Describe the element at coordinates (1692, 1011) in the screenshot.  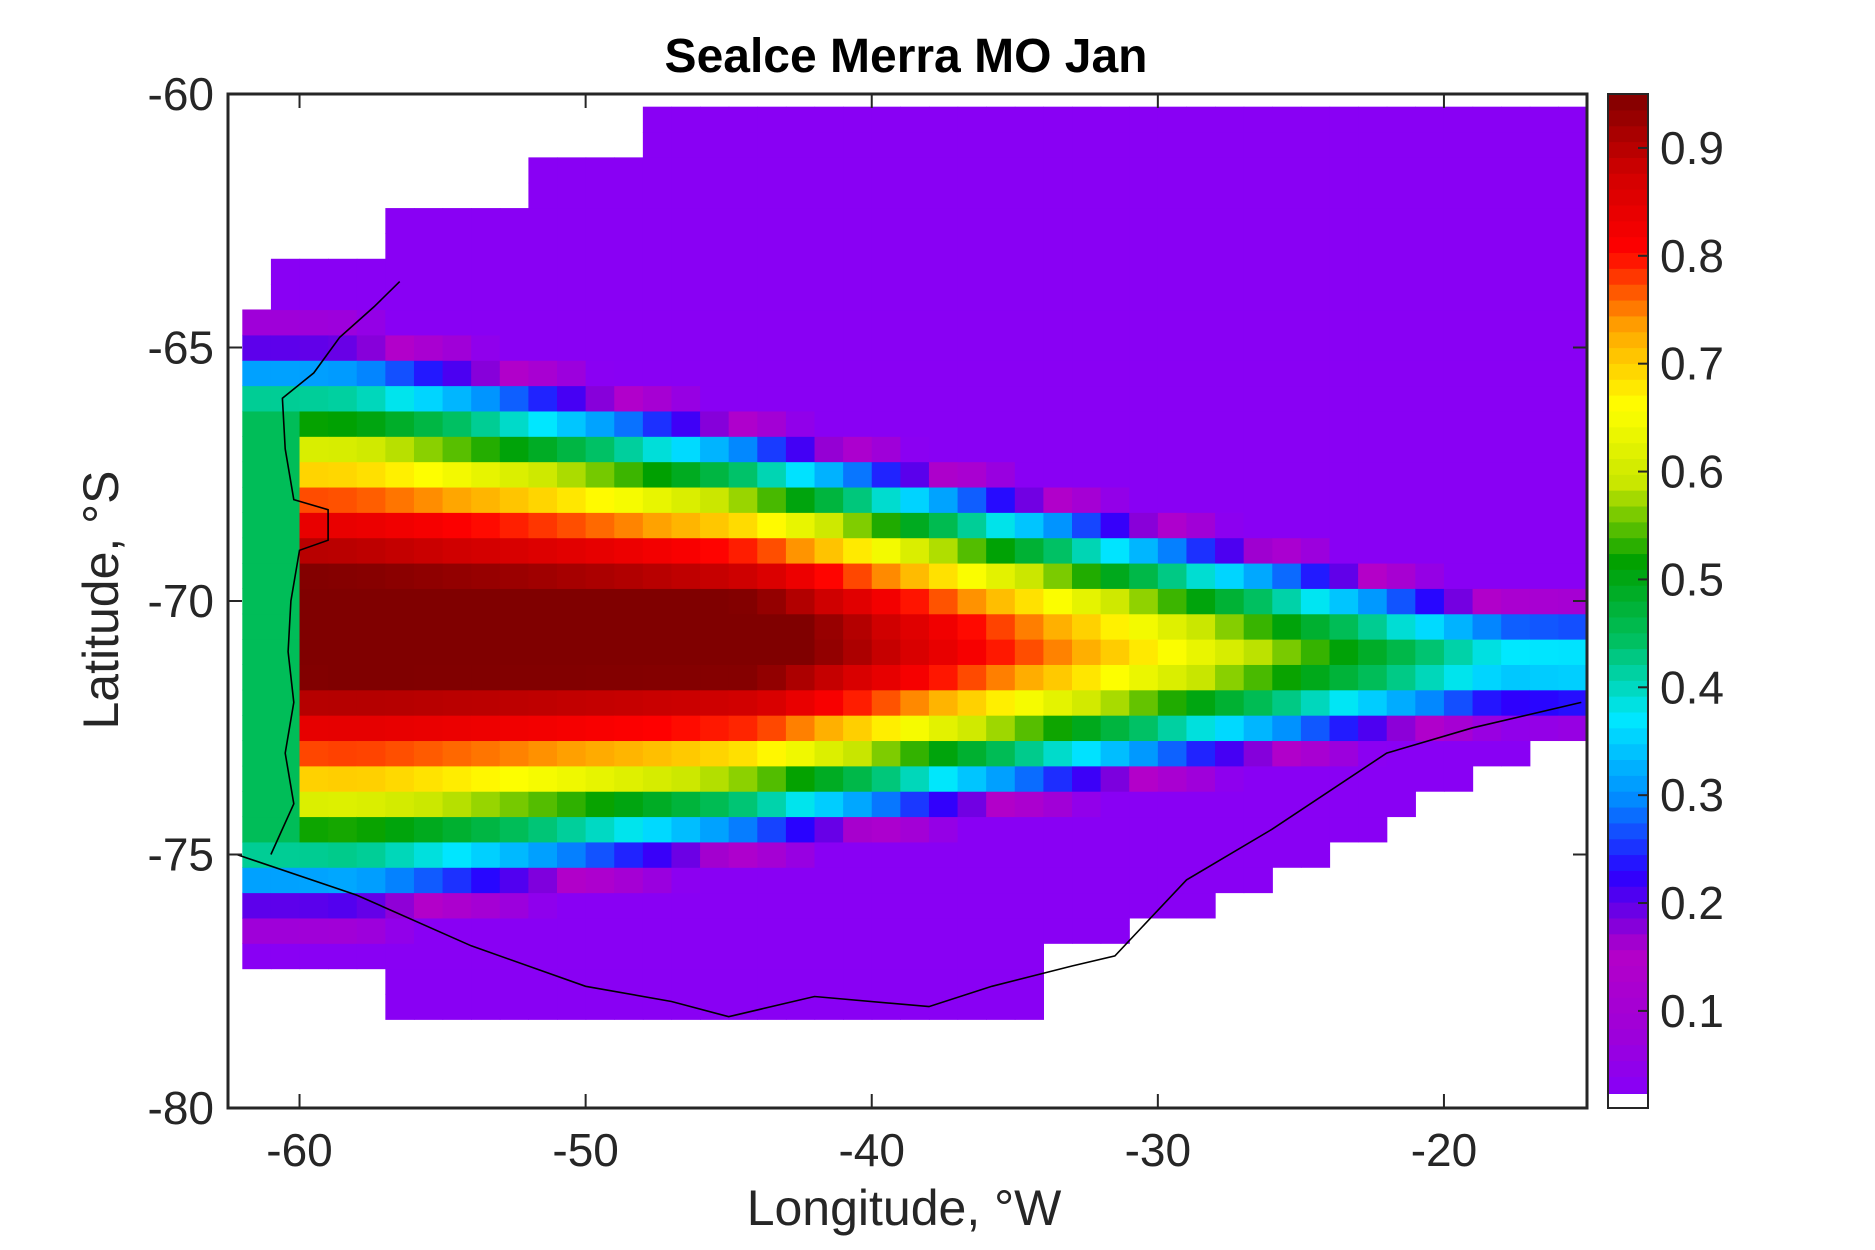
I see `colorbar-tick-label: 0.1` at that location.